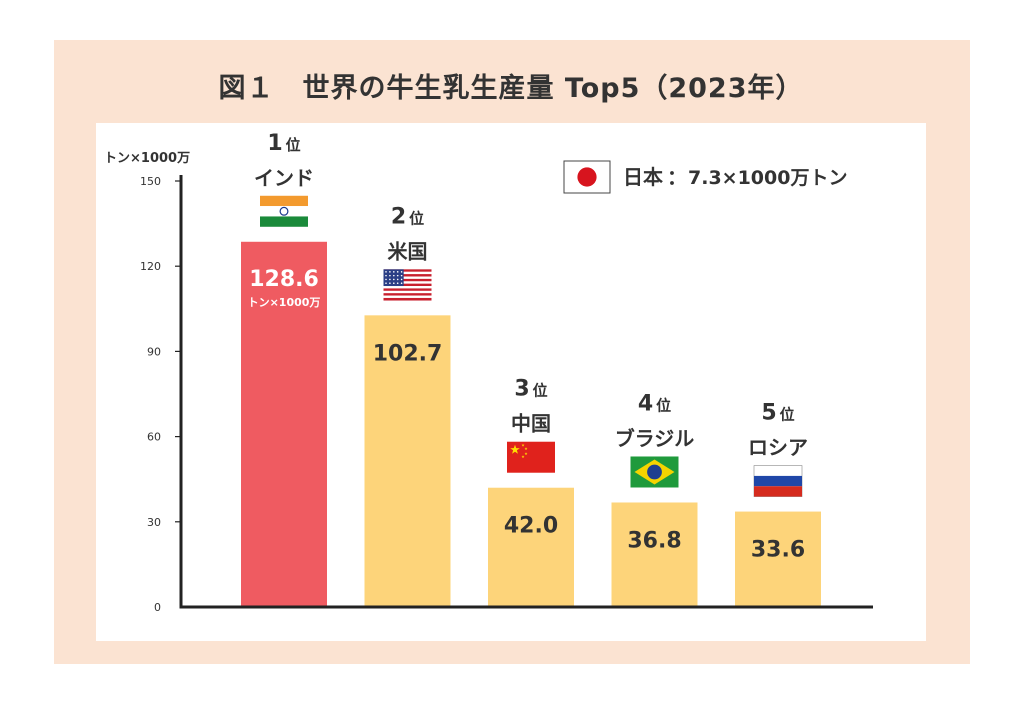 The width and height of the screenshot is (1022, 702). I want to click on india-flag-icon, so click(284, 211).